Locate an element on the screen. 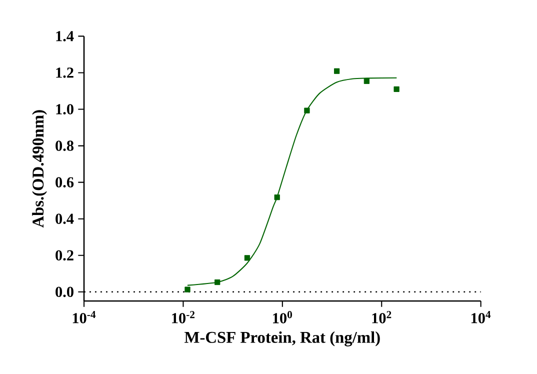 Image resolution: width=537 pixels, height=374 pixels. x-tick-label: 10$^{4}$ is located at coordinates (481, 317).